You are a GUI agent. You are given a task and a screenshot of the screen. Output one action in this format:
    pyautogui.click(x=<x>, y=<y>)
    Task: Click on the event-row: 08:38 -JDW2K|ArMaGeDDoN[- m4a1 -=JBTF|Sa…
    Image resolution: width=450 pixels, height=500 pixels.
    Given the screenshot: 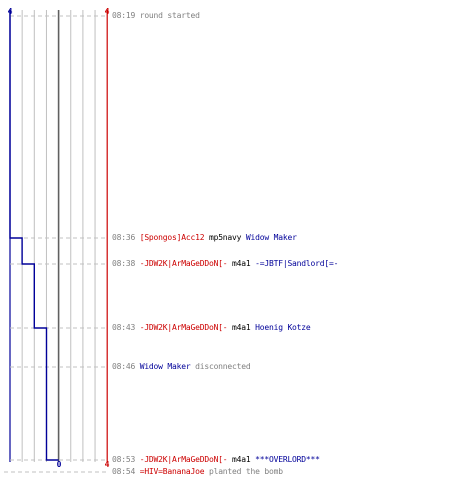 What is the action you would take?
    pyautogui.click(x=225, y=264)
    